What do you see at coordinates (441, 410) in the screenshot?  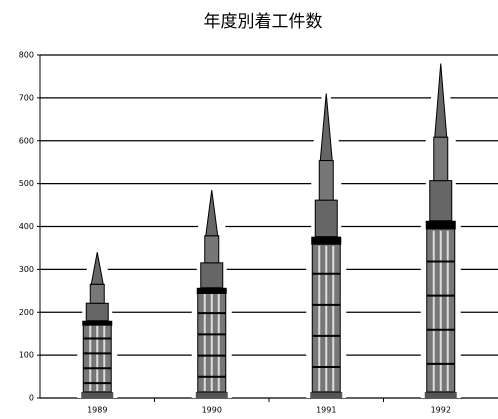 I see `x-tick-label: 1992` at bounding box center [441, 410].